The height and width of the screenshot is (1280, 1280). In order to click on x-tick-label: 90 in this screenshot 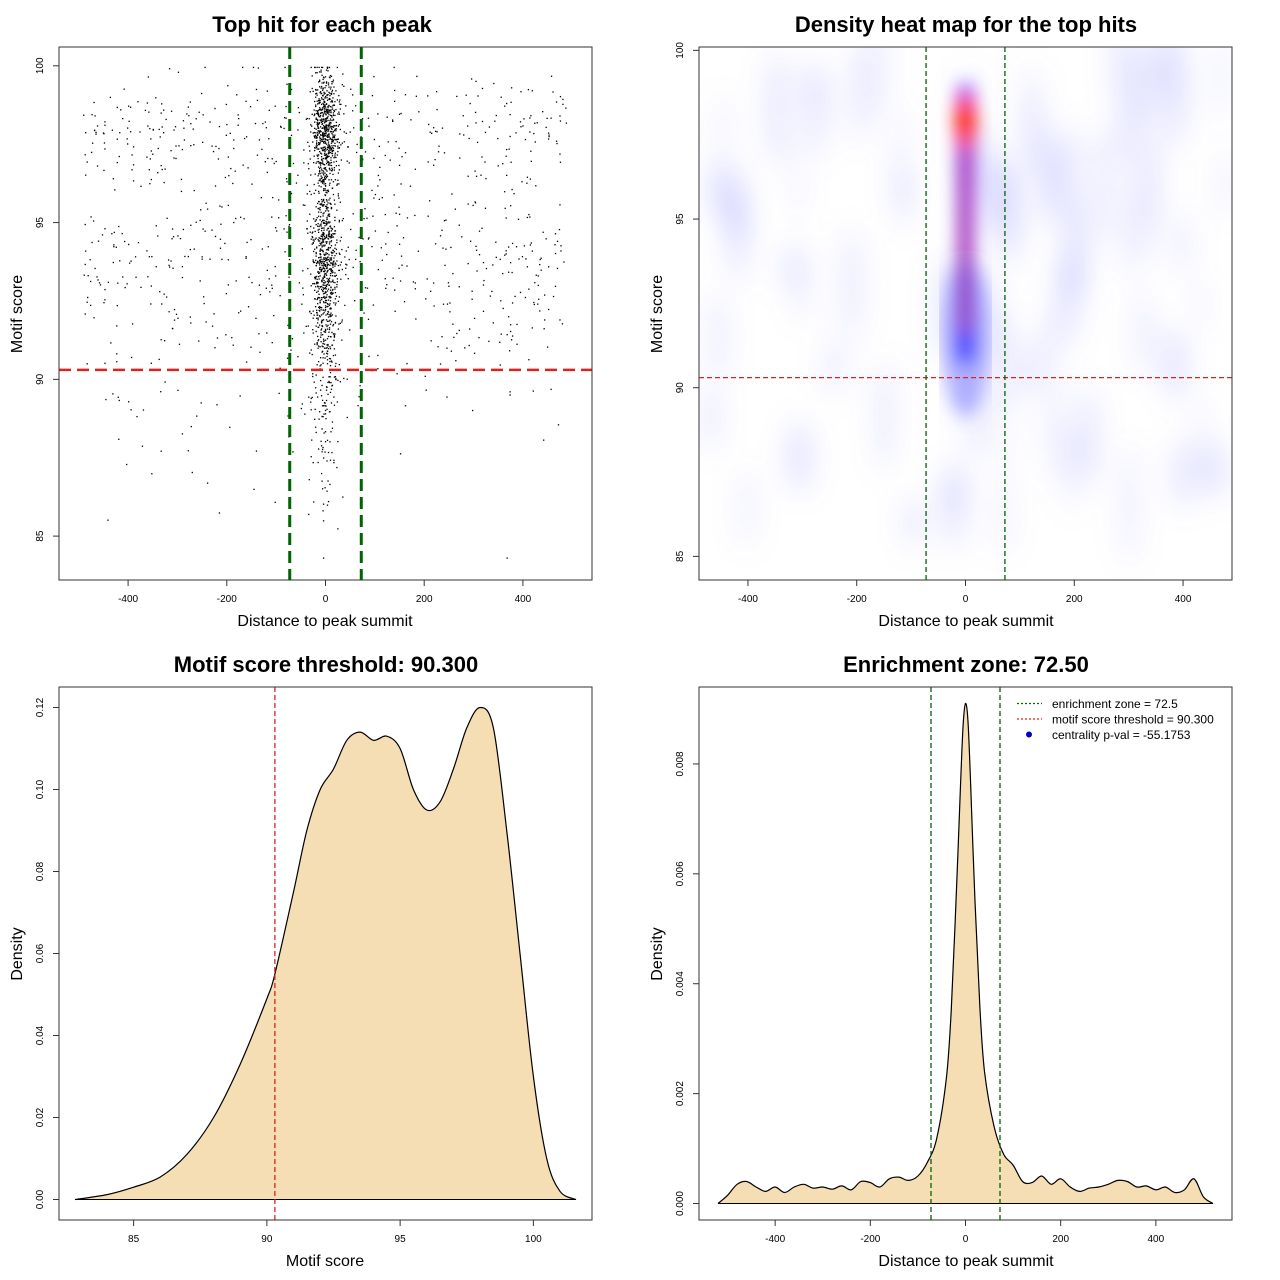, I will do `click(267, 1239)`.